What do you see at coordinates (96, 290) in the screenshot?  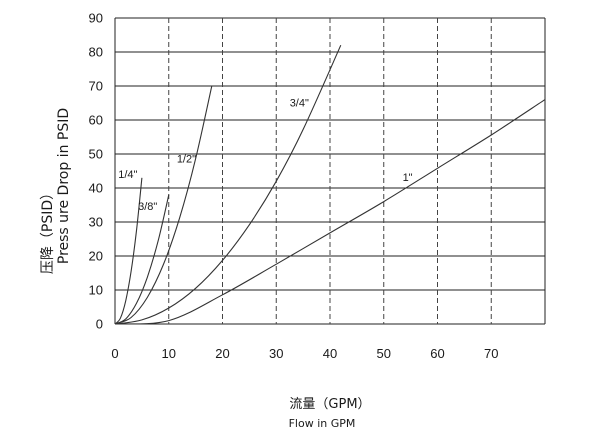 I see `y-tick-label: 10` at bounding box center [96, 290].